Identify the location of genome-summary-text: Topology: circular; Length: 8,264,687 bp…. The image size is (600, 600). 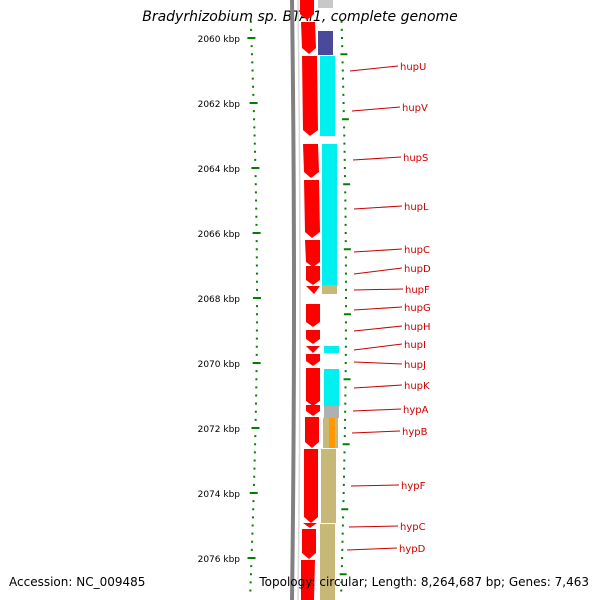
(424, 582).